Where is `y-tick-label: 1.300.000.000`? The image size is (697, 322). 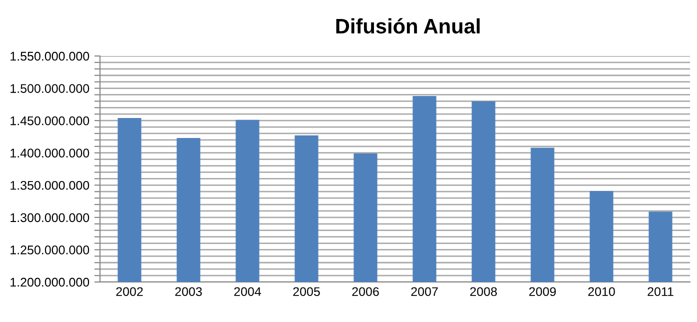
y-tick-label: 1.300.000.000 is located at coordinates (50, 217).